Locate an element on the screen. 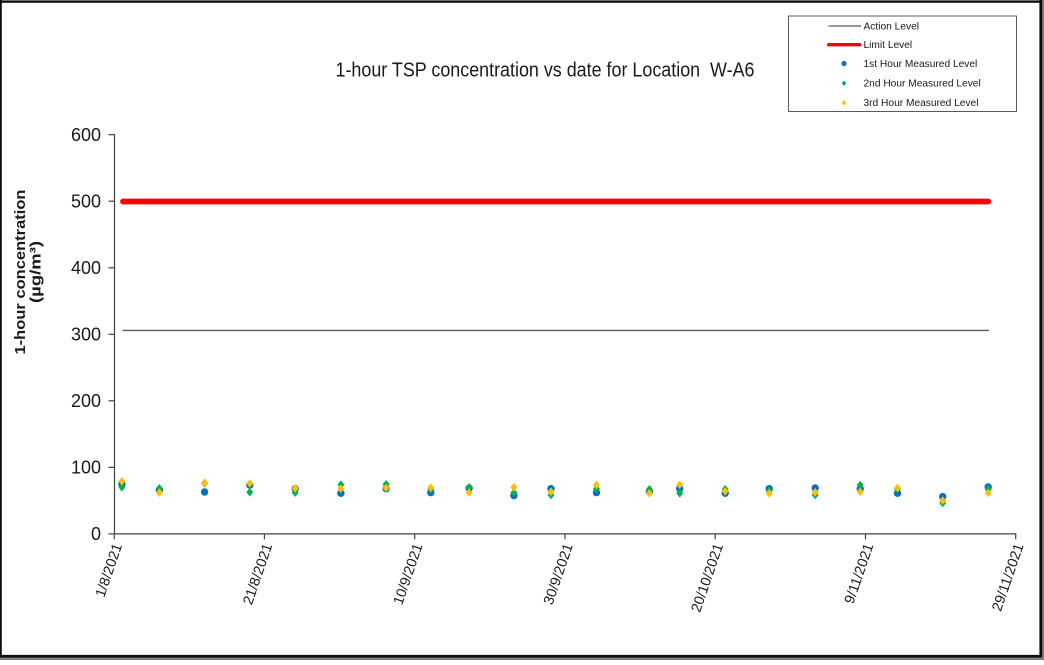 The image size is (1044, 665). svg-text: (µg/m³) is located at coordinates (36, 272).